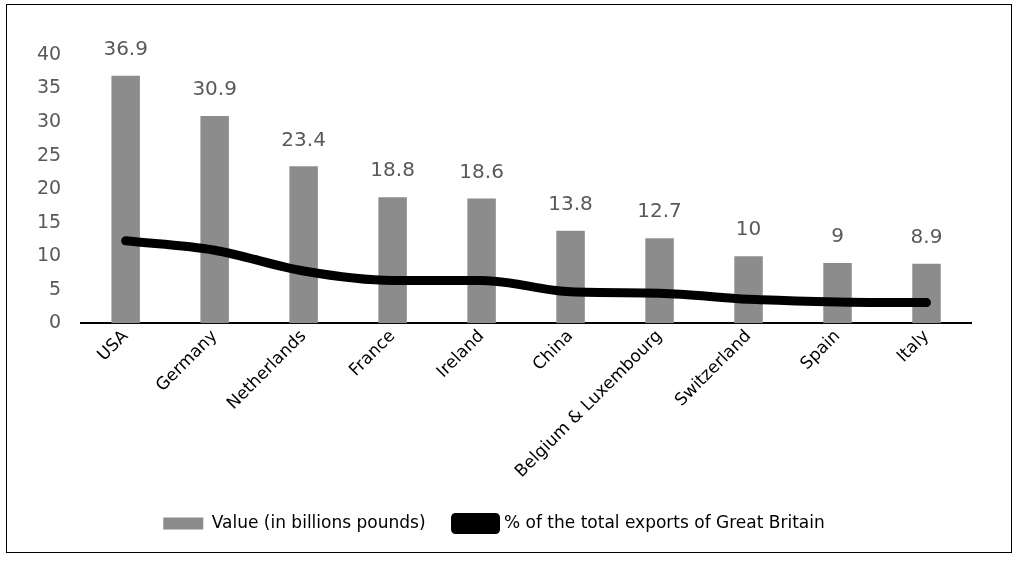 Image resolution: width=1020 pixels, height=561 pixels. What do you see at coordinates (49, 187) in the screenshot?
I see `y-tick-label: 20` at bounding box center [49, 187].